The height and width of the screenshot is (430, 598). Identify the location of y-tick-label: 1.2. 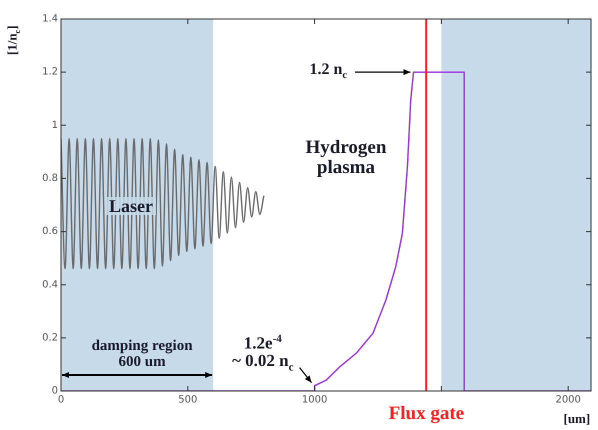
(50, 72).